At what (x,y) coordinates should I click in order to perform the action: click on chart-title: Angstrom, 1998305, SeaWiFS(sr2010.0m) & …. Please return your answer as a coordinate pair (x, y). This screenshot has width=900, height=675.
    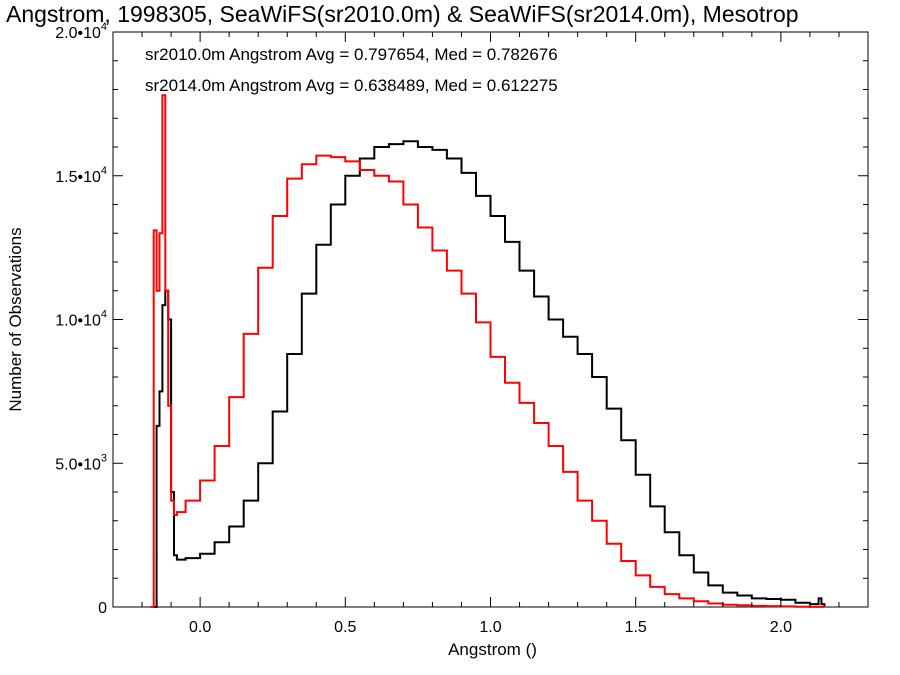
    Looking at the image, I should click on (402, 14).